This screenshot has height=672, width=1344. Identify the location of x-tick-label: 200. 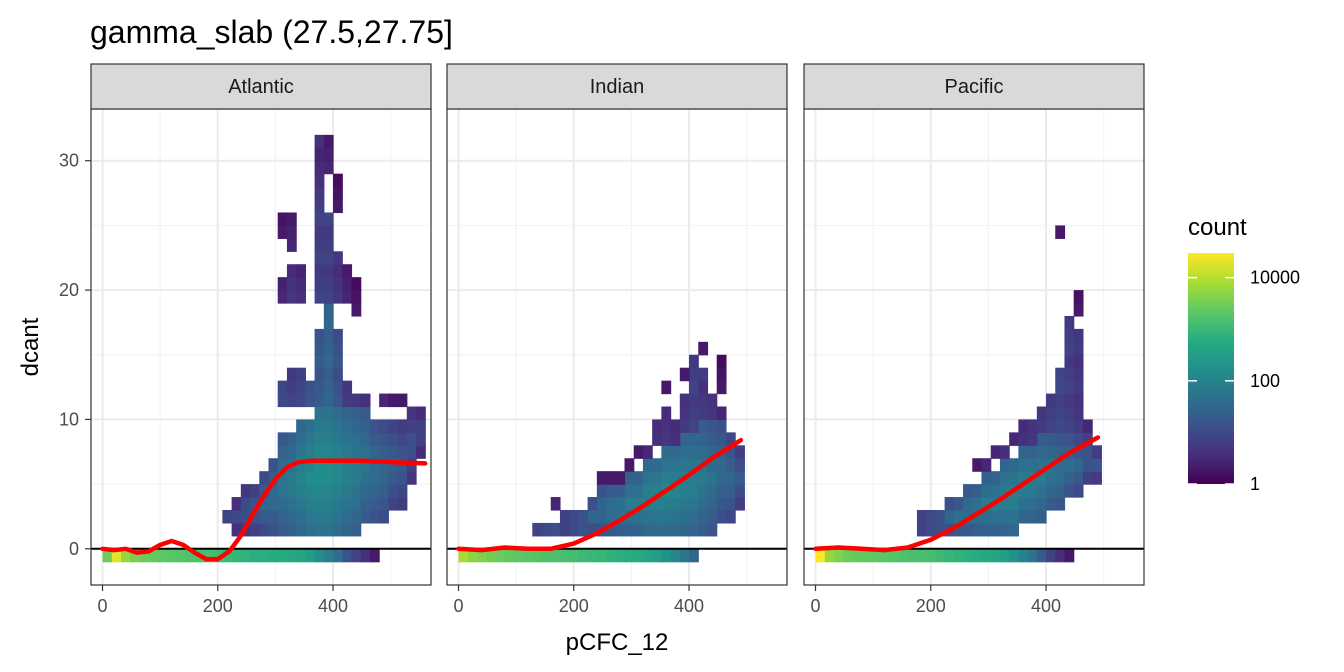
(574, 606).